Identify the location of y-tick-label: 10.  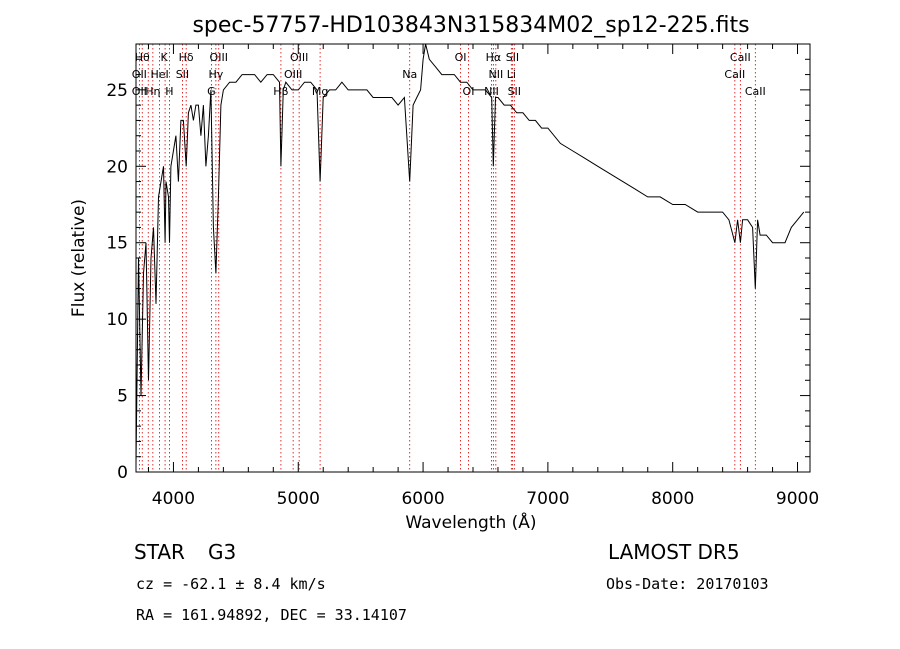
(117, 320).